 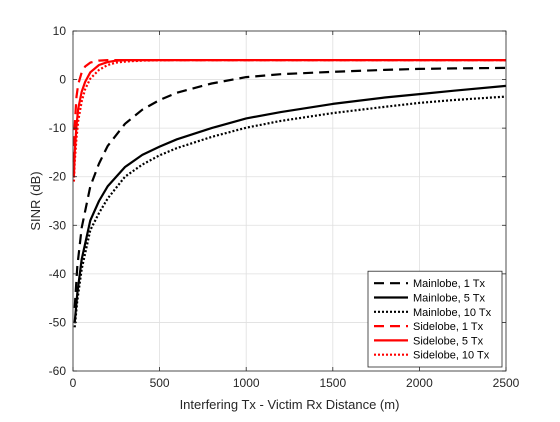 I want to click on y-tick-label: 10, so click(x=60, y=31).